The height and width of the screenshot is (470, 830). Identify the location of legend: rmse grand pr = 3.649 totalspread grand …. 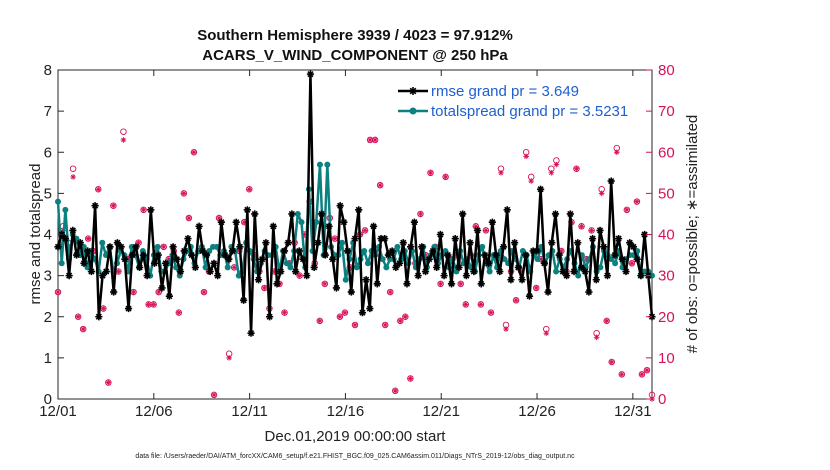
(513, 101).